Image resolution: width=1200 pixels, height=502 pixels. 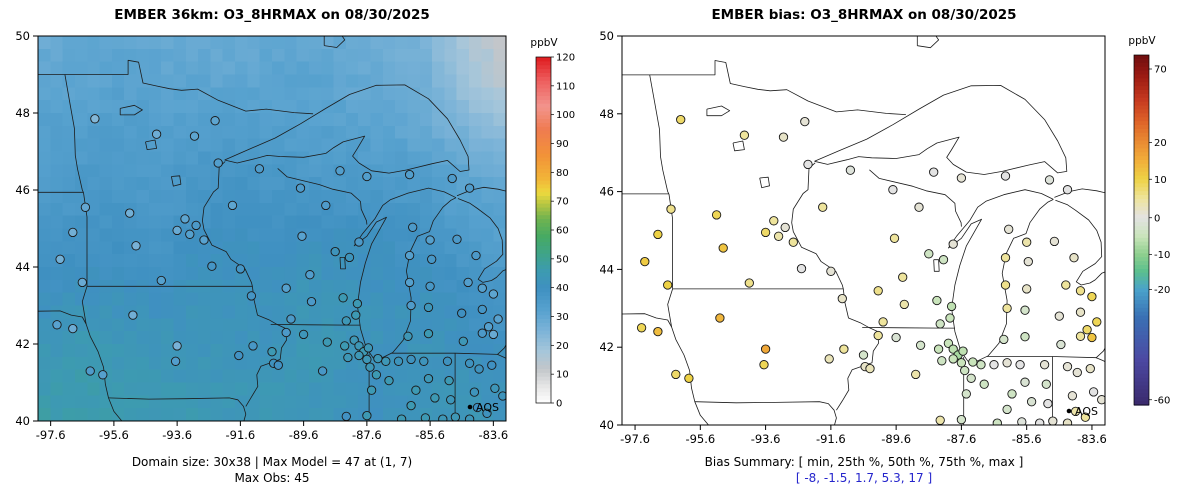 What do you see at coordinates (607, 347) in the screenshot?
I see `y-tick-label: 42` at bounding box center [607, 347].